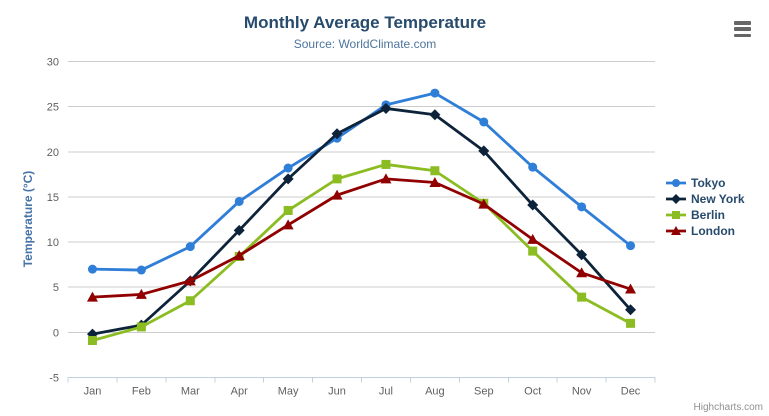 The height and width of the screenshot is (416, 769). What do you see at coordinates (53, 153) in the screenshot?
I see `y-tick-label: 20` at bounding box center [53, 153].